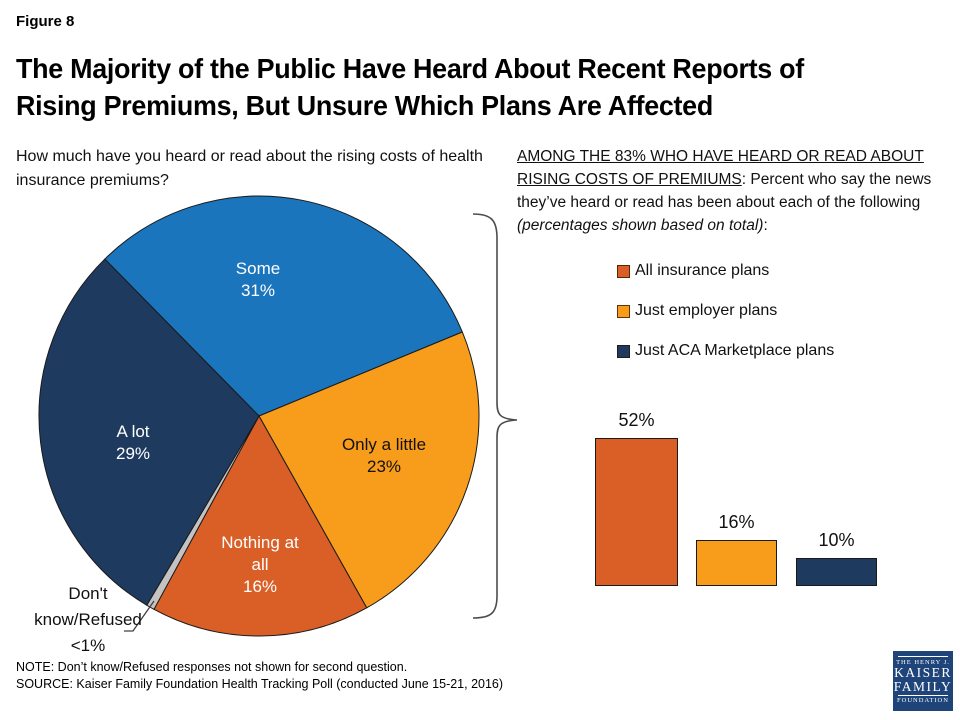 The height and width of the screenshot is (720, 960). Describe the element at coordinates (258, 290) in the screenshot. I see `pie-label-some-value: 31%` at that location.